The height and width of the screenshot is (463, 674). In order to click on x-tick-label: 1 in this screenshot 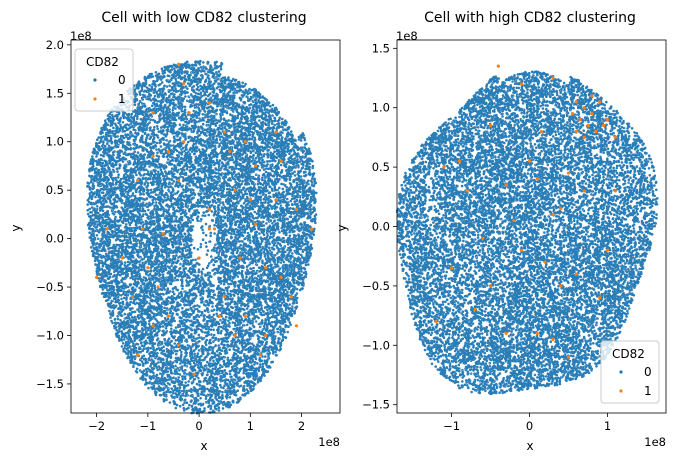, I will do `click(607, 426)`.